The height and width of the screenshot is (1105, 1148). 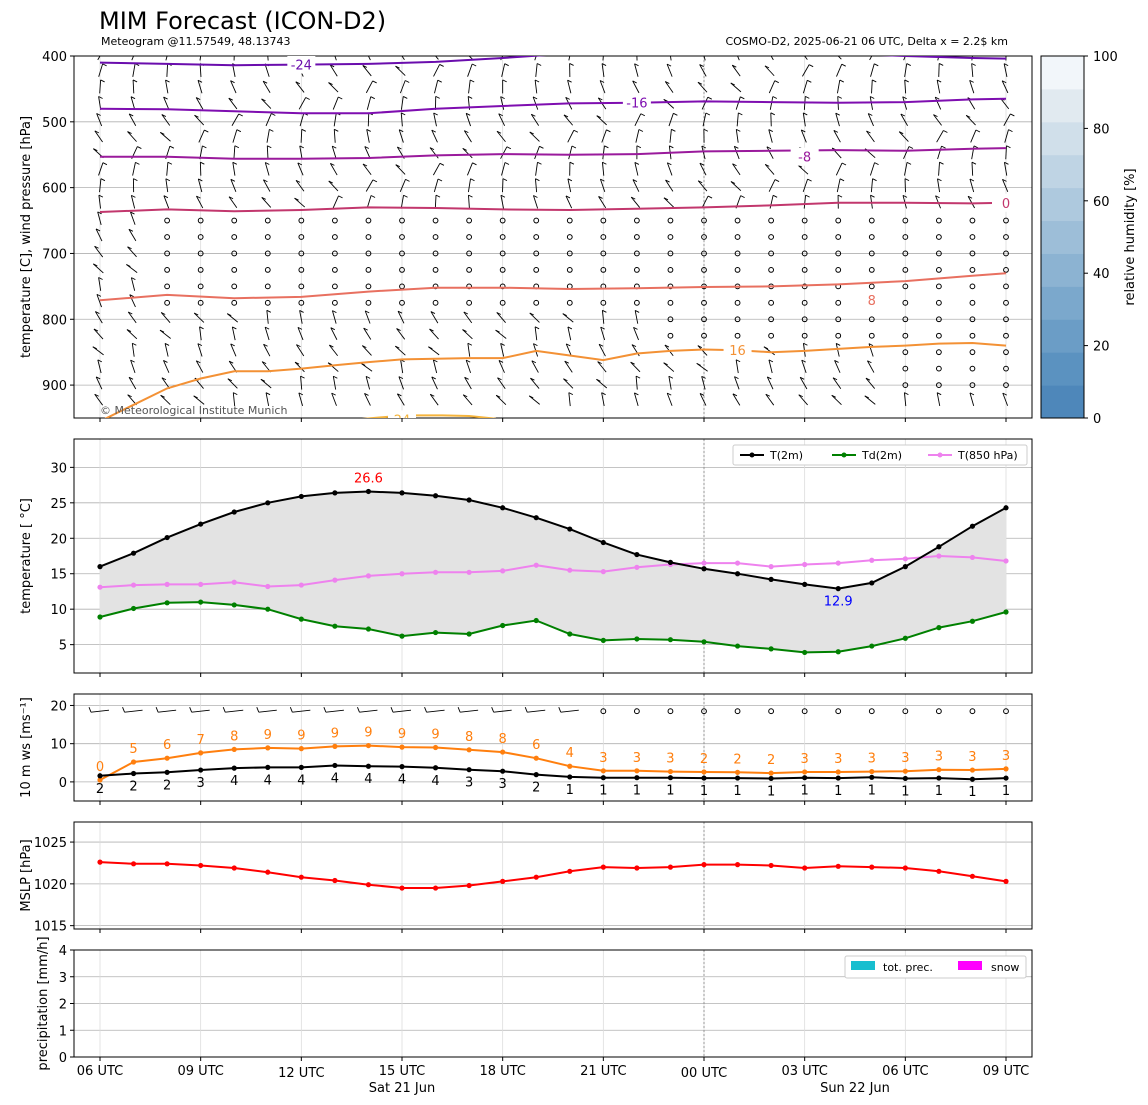 What do you see at coordinates (704, 569) in the screenshot?
I see `t2m-point` at bounding box center [704, 569].